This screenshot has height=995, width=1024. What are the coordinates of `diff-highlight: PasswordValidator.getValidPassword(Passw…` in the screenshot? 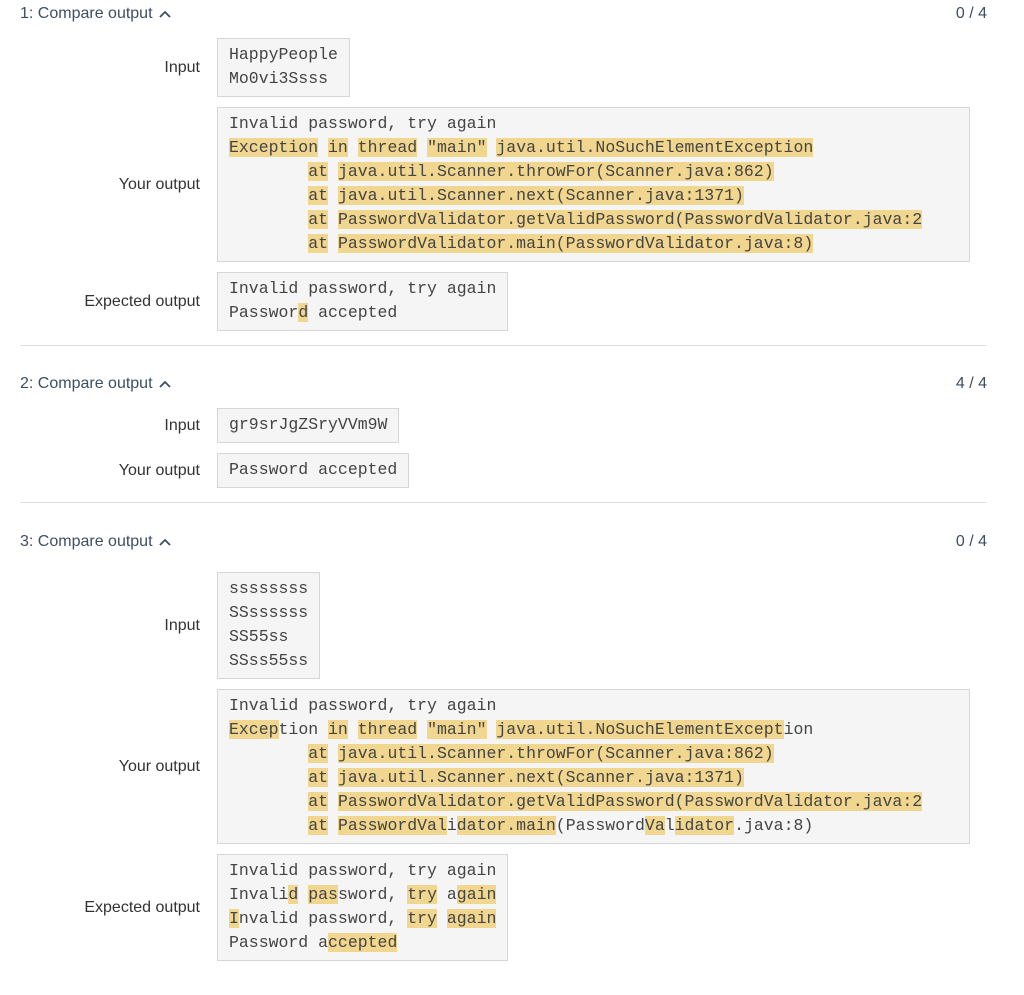 It's located at (630, 801).